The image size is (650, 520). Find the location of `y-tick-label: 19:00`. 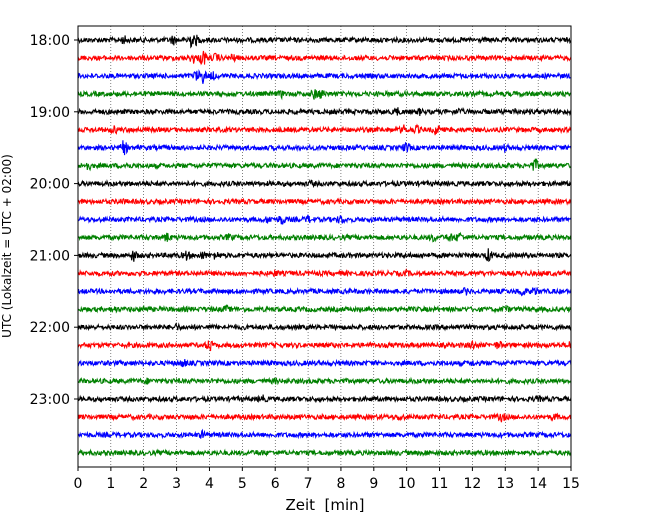

y-tick-label: 19:00 is located at coordinates (50, 113).